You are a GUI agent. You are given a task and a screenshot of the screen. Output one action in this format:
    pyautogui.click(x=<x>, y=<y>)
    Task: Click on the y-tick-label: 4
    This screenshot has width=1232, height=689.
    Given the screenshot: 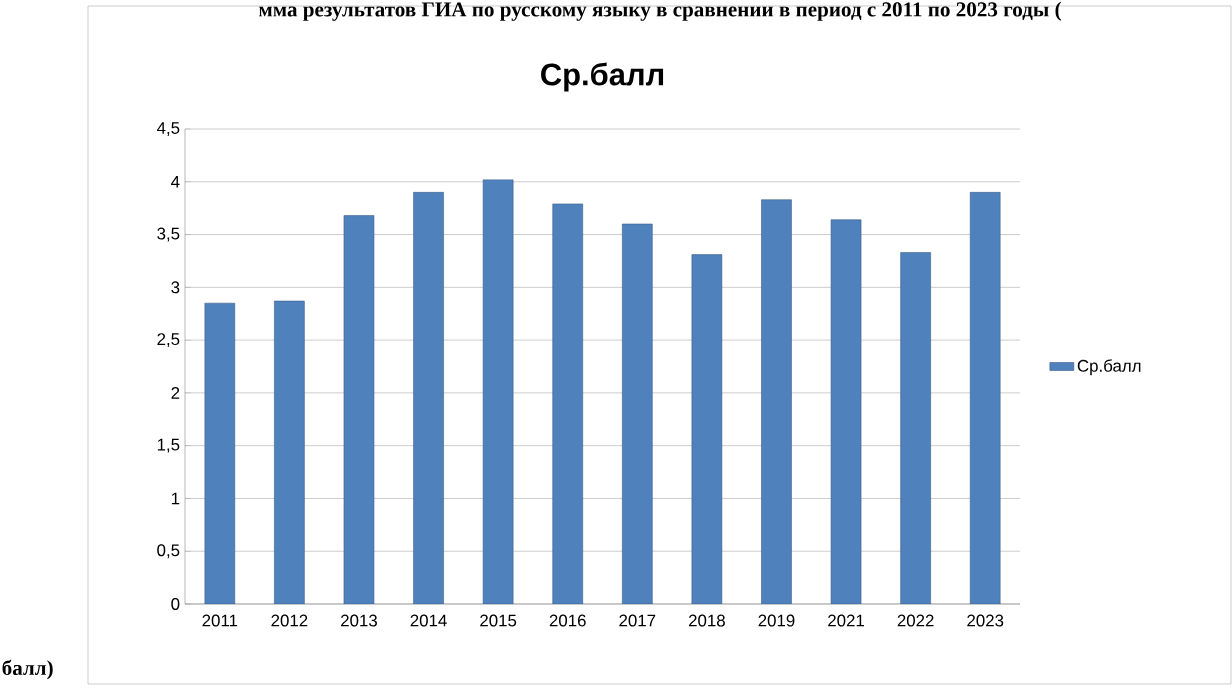 What is the action you would take?
    pyautogui.click(x=175, y=181)
    